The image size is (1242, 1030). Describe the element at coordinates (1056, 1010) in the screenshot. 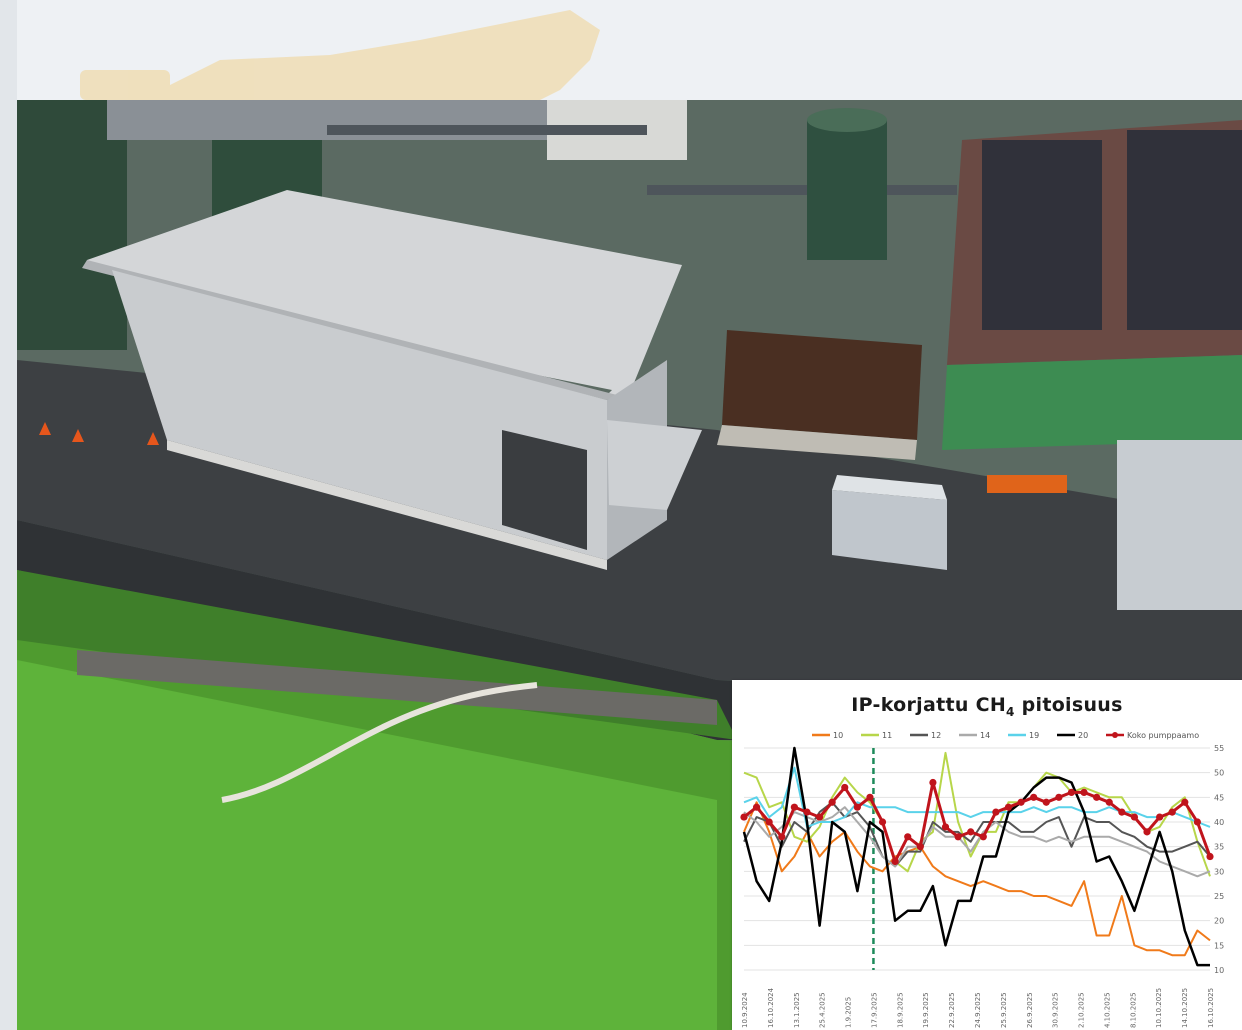

I see `x-tick-label: 30.9.2025` at that location.